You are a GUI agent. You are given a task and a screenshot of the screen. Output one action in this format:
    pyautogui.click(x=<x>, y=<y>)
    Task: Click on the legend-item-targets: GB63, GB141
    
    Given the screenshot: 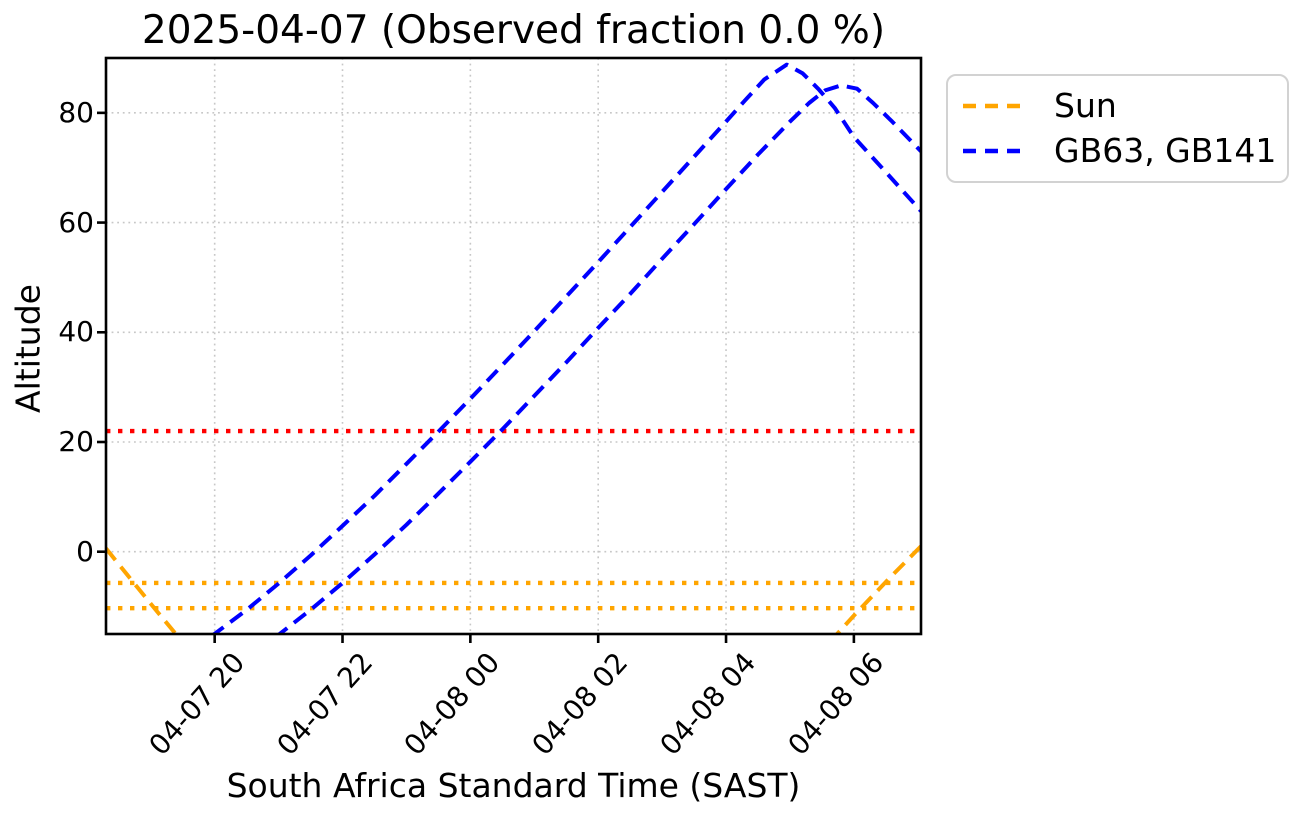 What is the action you would take?
    pyautogui.click(x=1117, y=151)
    